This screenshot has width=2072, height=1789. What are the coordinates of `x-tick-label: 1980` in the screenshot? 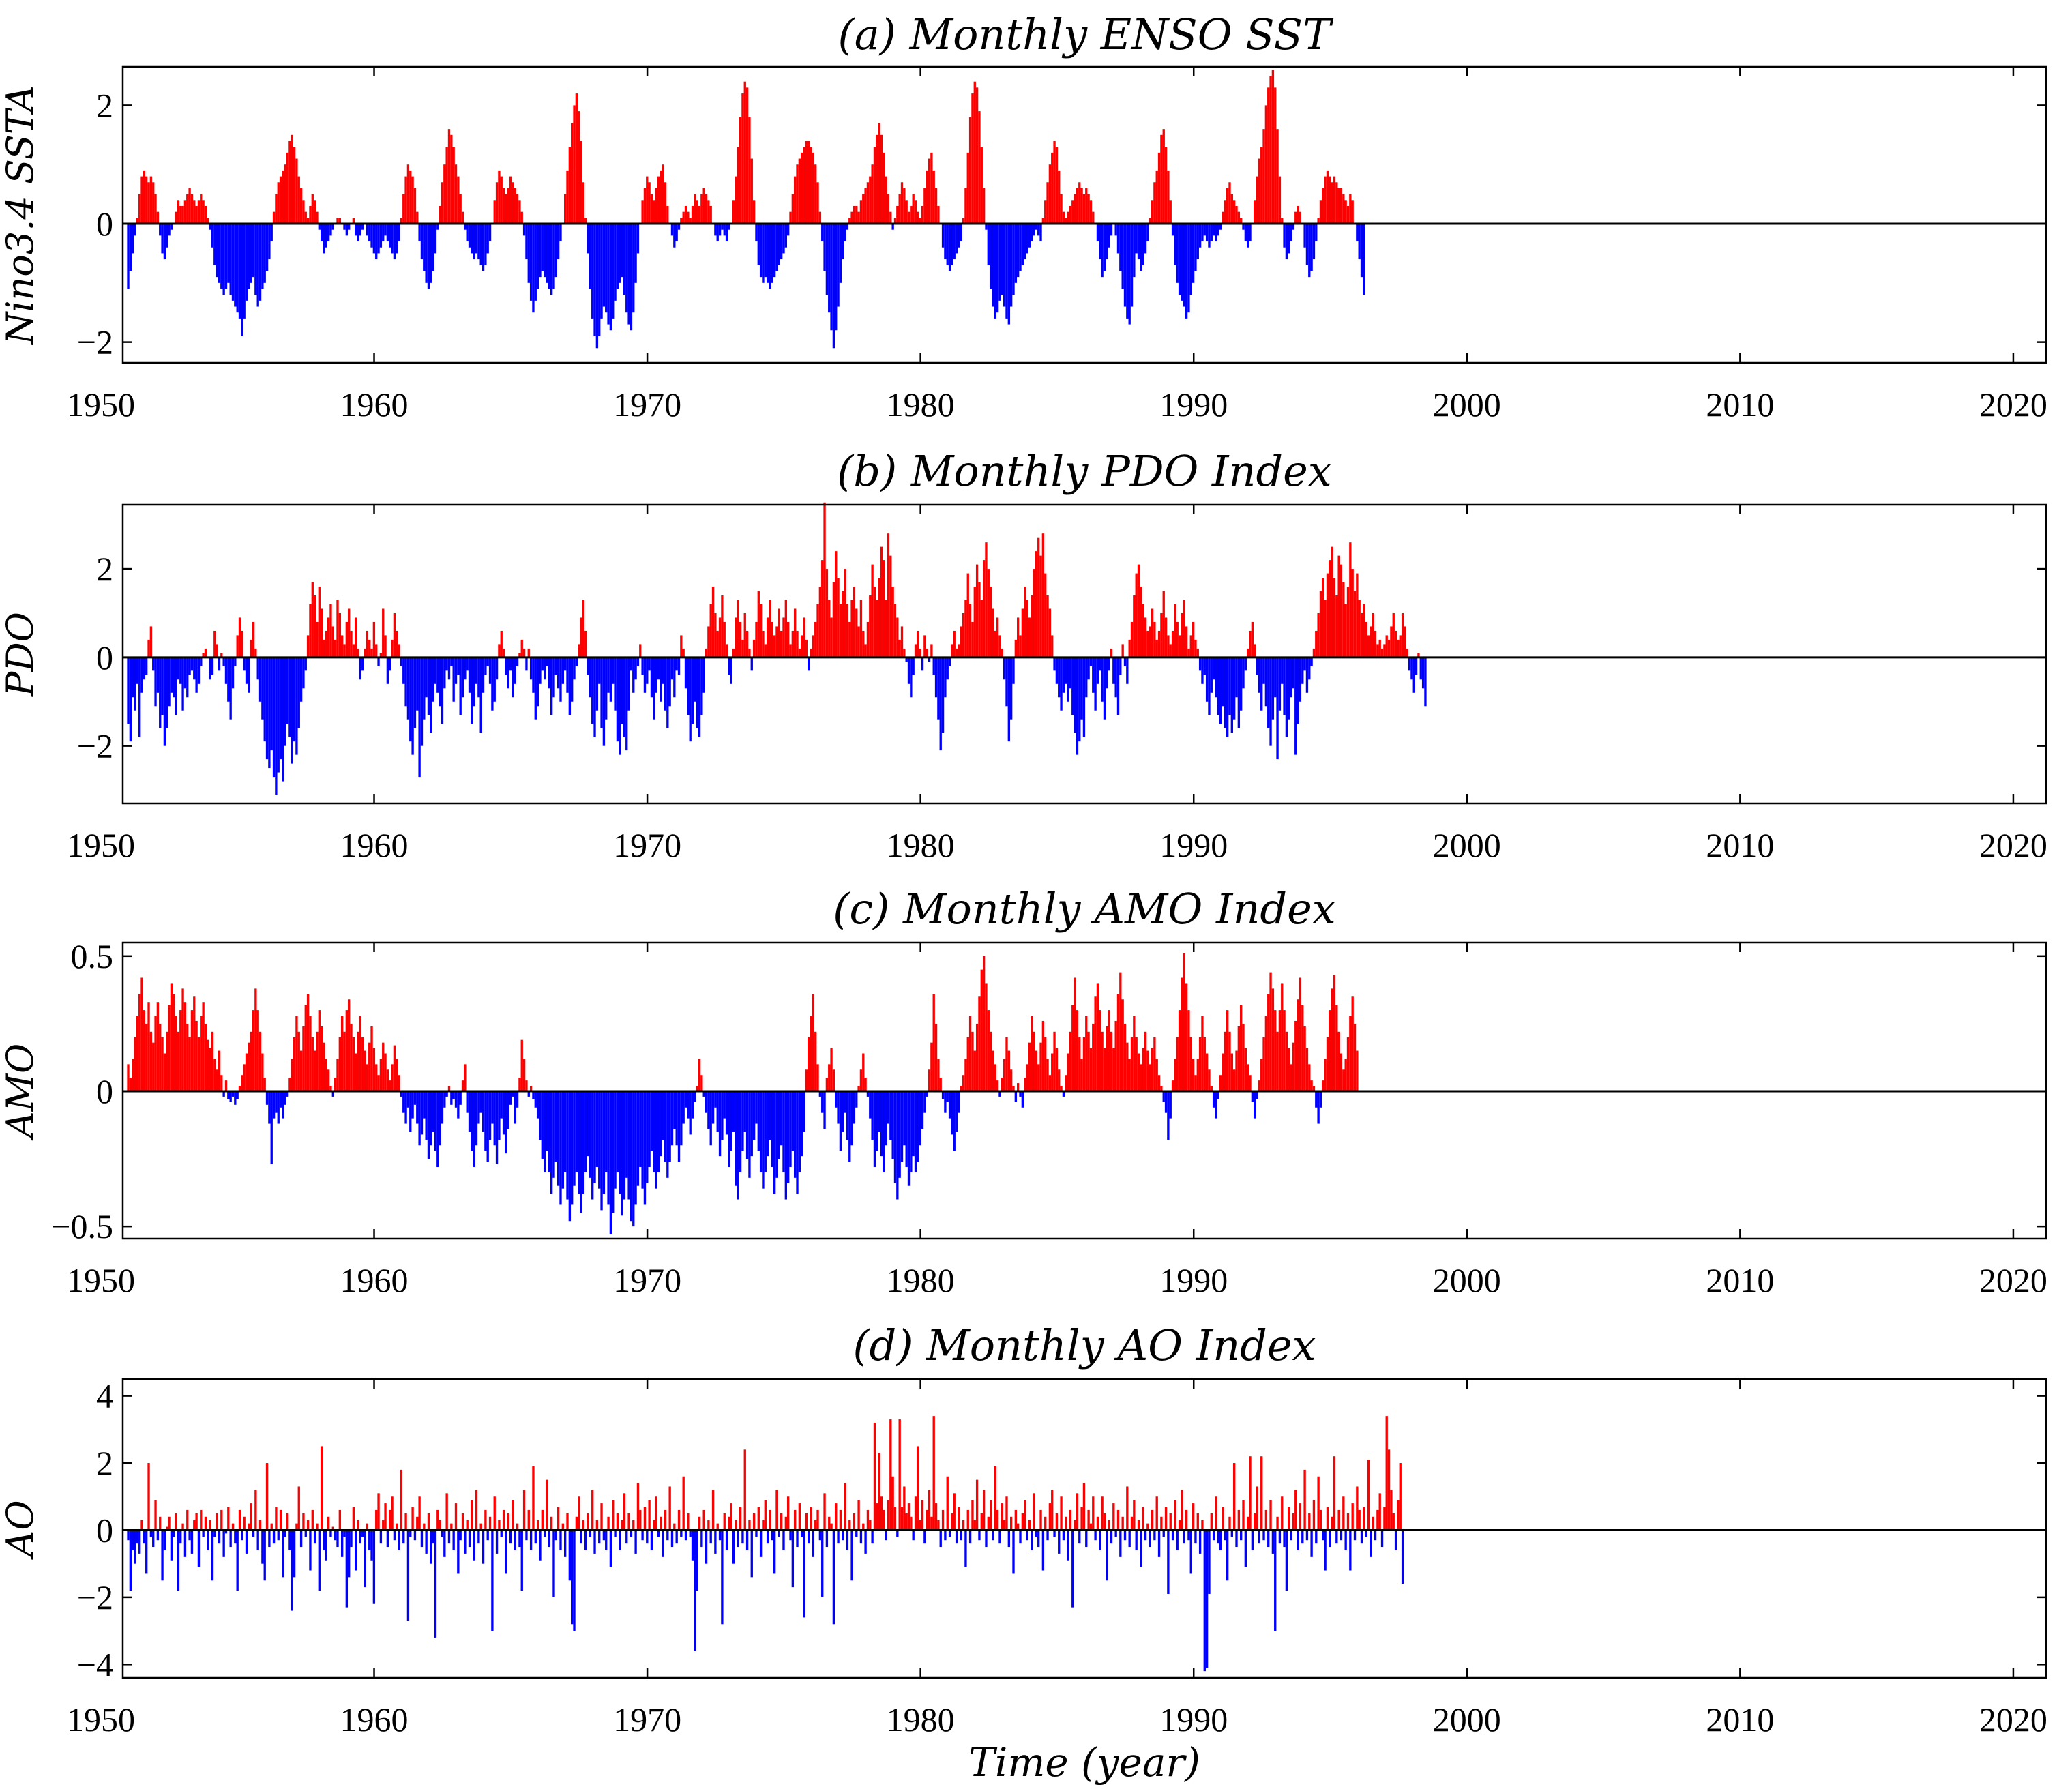 It's located at (921, 405).